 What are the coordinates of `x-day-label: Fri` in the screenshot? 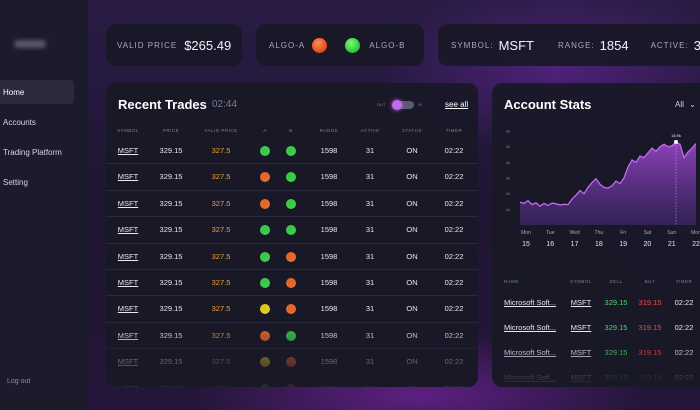 It's located at (623, 233).